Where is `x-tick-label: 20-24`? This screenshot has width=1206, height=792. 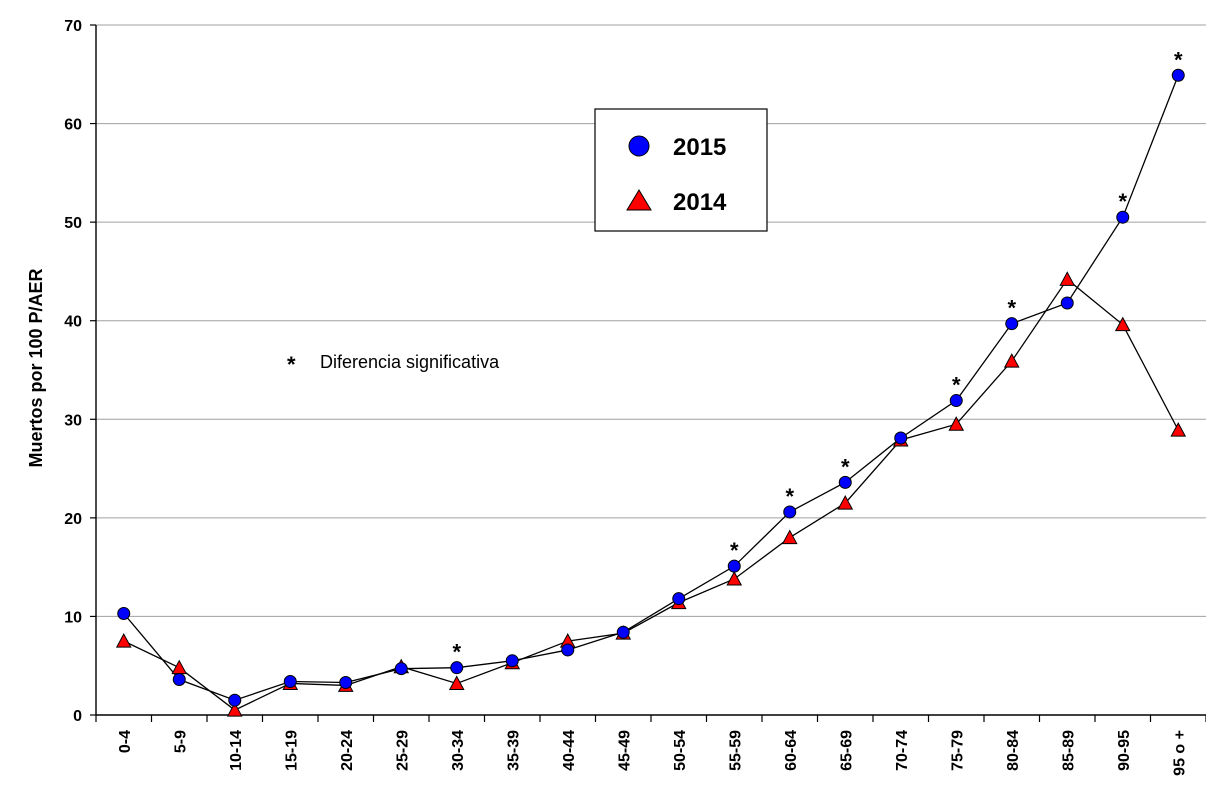 x-tick-label: 20-24 is located at coordinates (347, 750).